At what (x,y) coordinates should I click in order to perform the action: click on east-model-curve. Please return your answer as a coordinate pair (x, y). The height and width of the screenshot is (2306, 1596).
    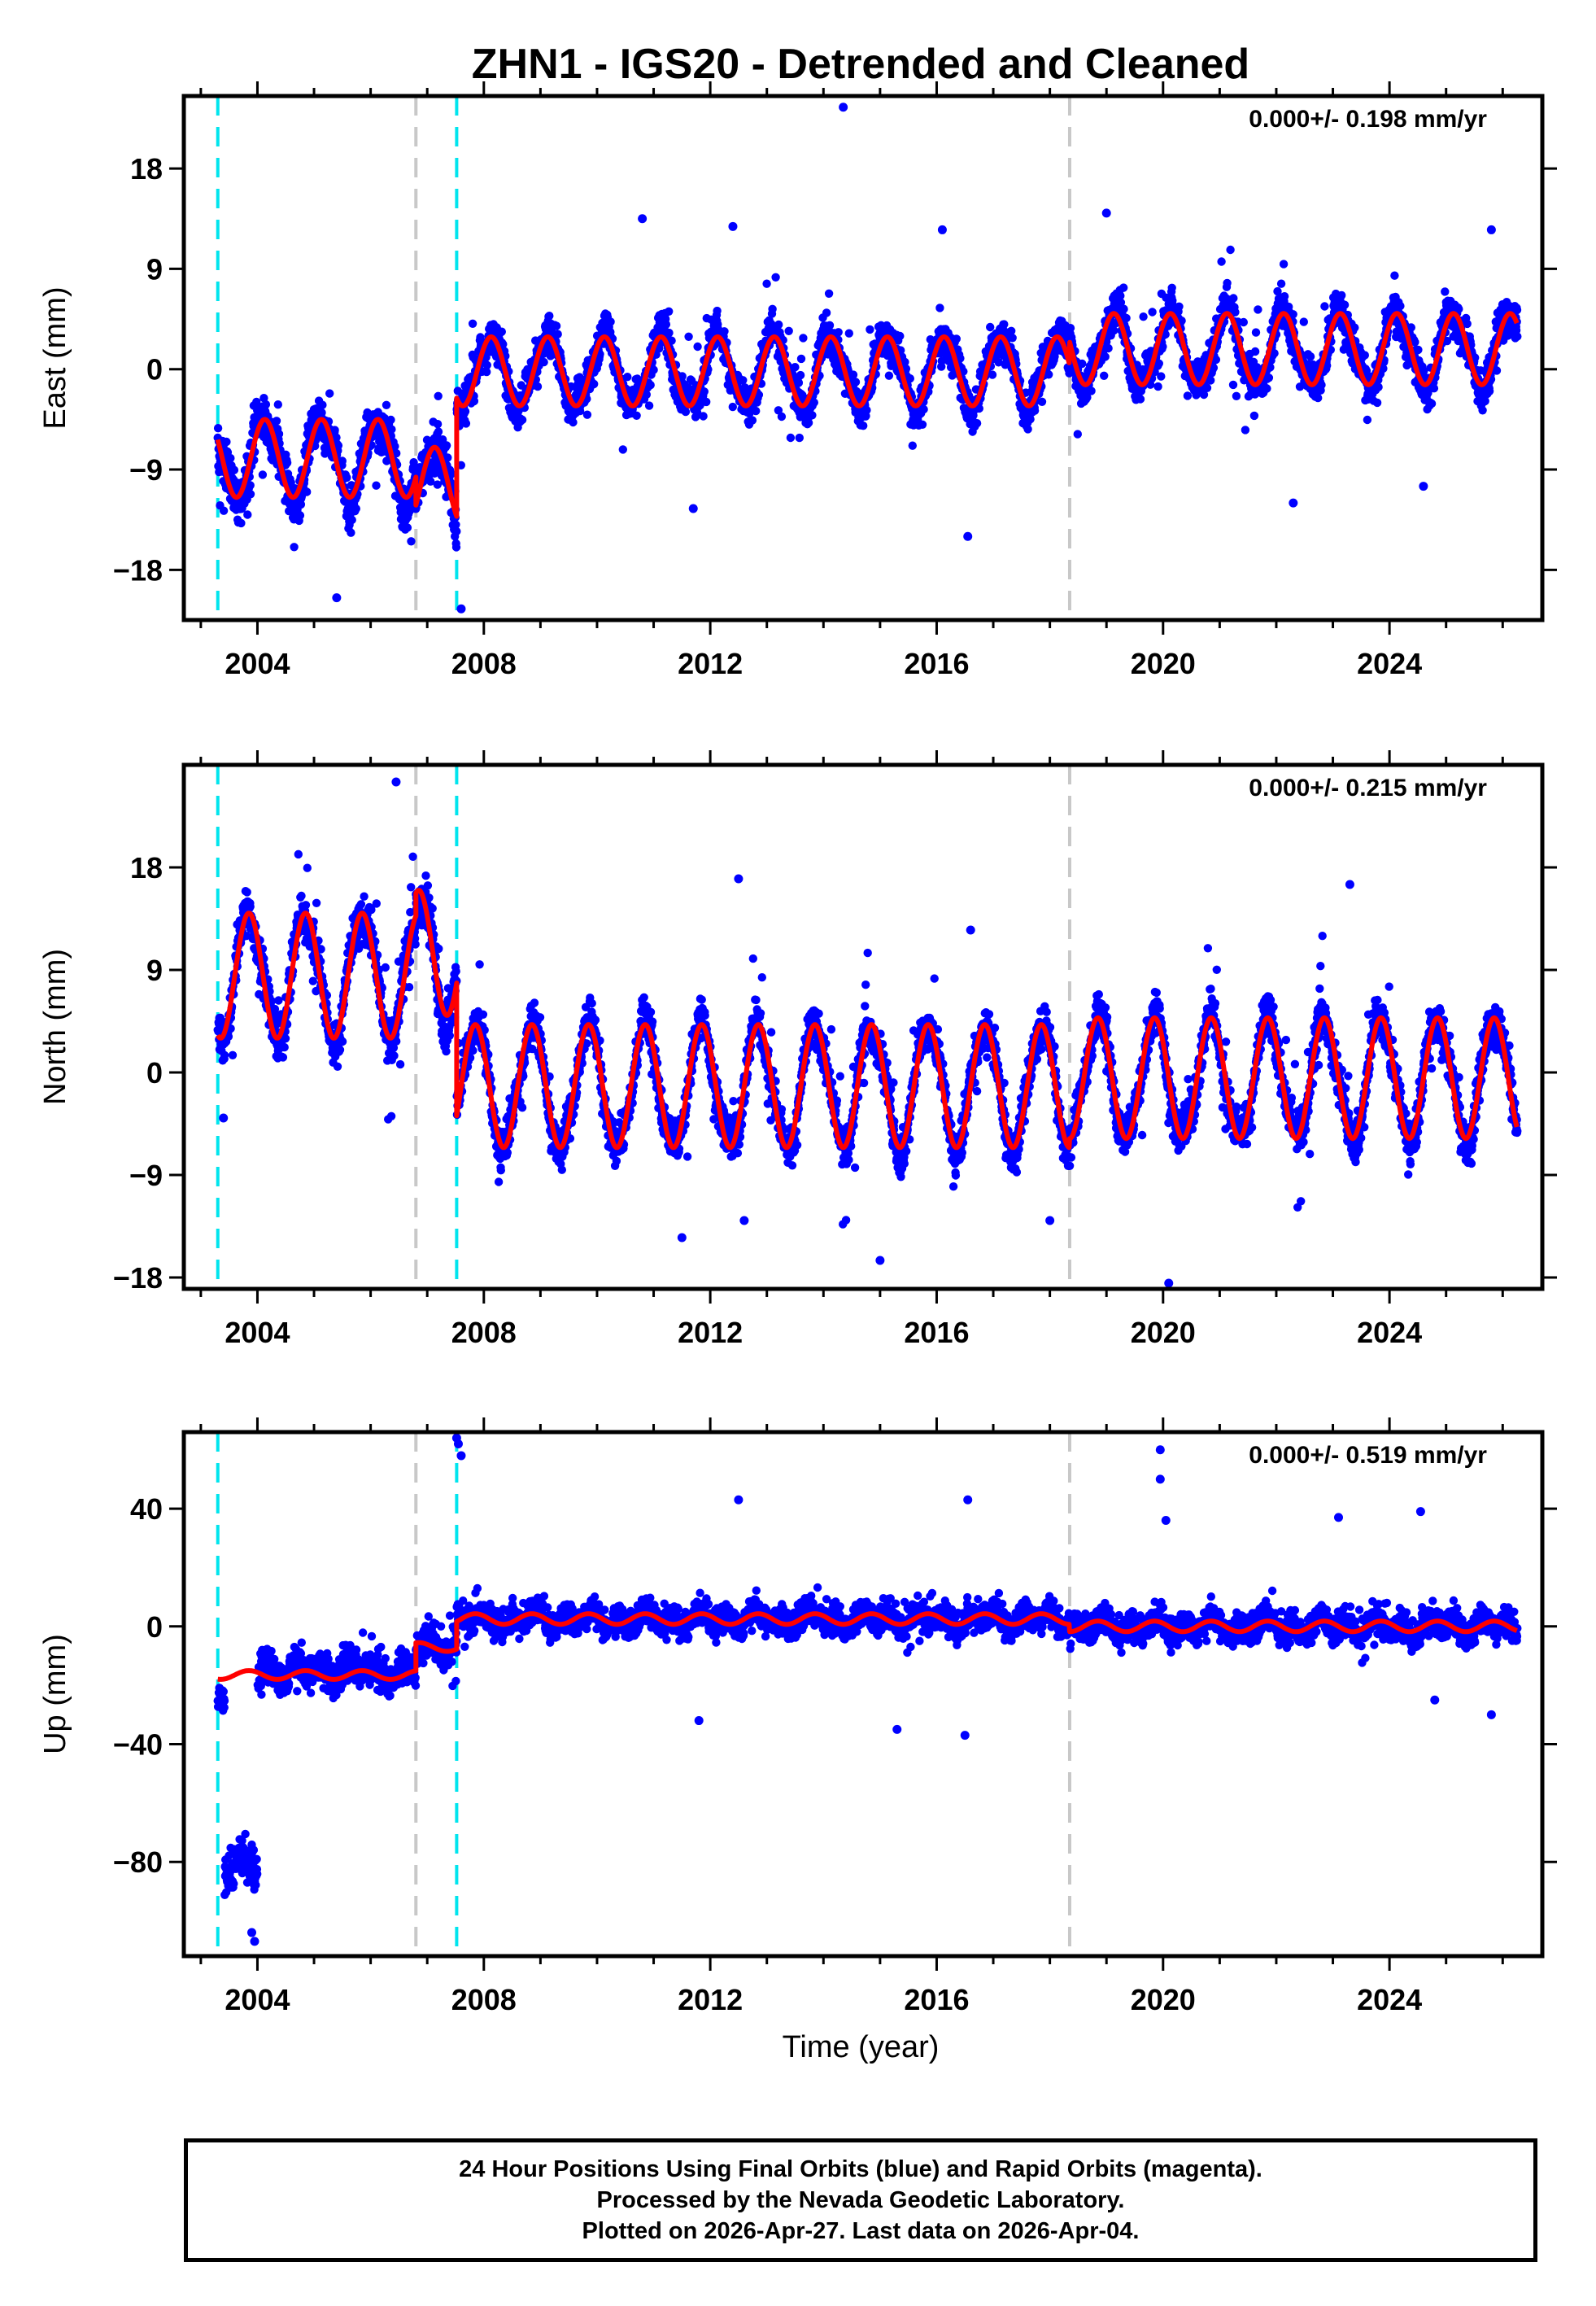
    Looking at the image, I should click on (867, 415).